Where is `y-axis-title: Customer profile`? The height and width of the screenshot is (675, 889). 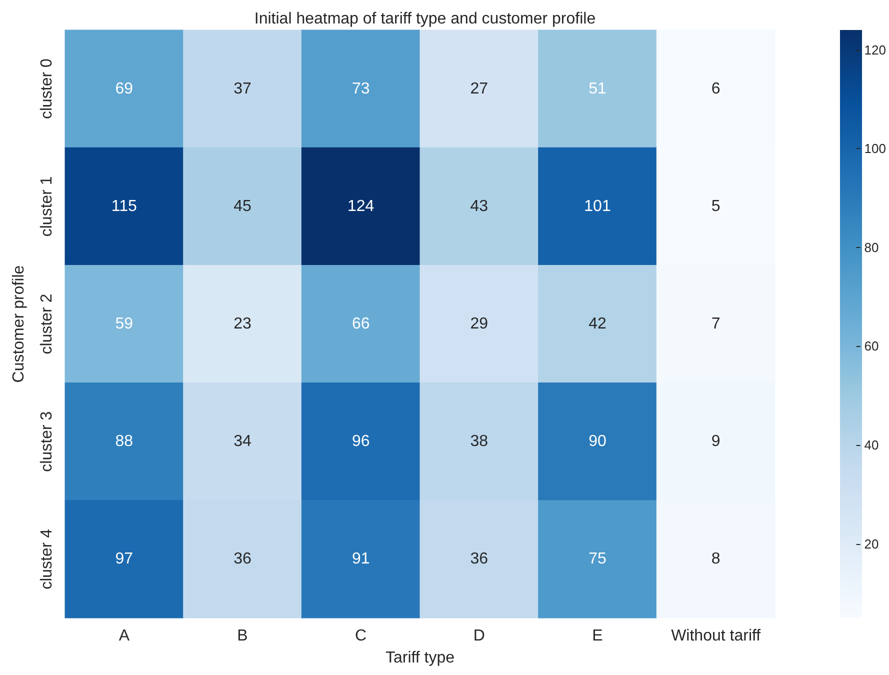 y-axis-title: Customer profile is located at coordinates (19, 324).